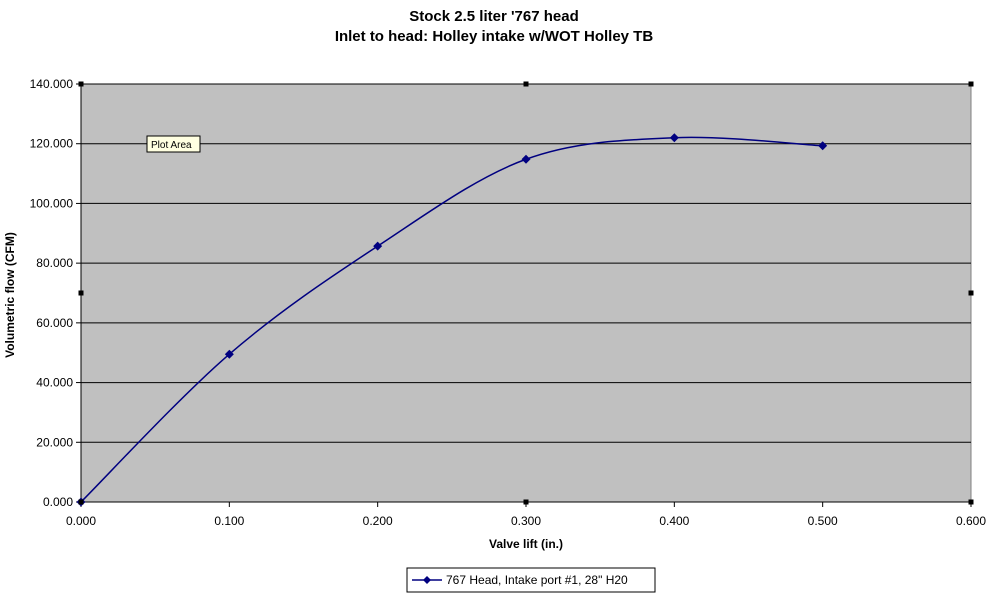 This screenshot has width=990, height=596. I want to click on legend-series-label: 767 Head, Intake port #1, 28" H20, so click(537, 580).